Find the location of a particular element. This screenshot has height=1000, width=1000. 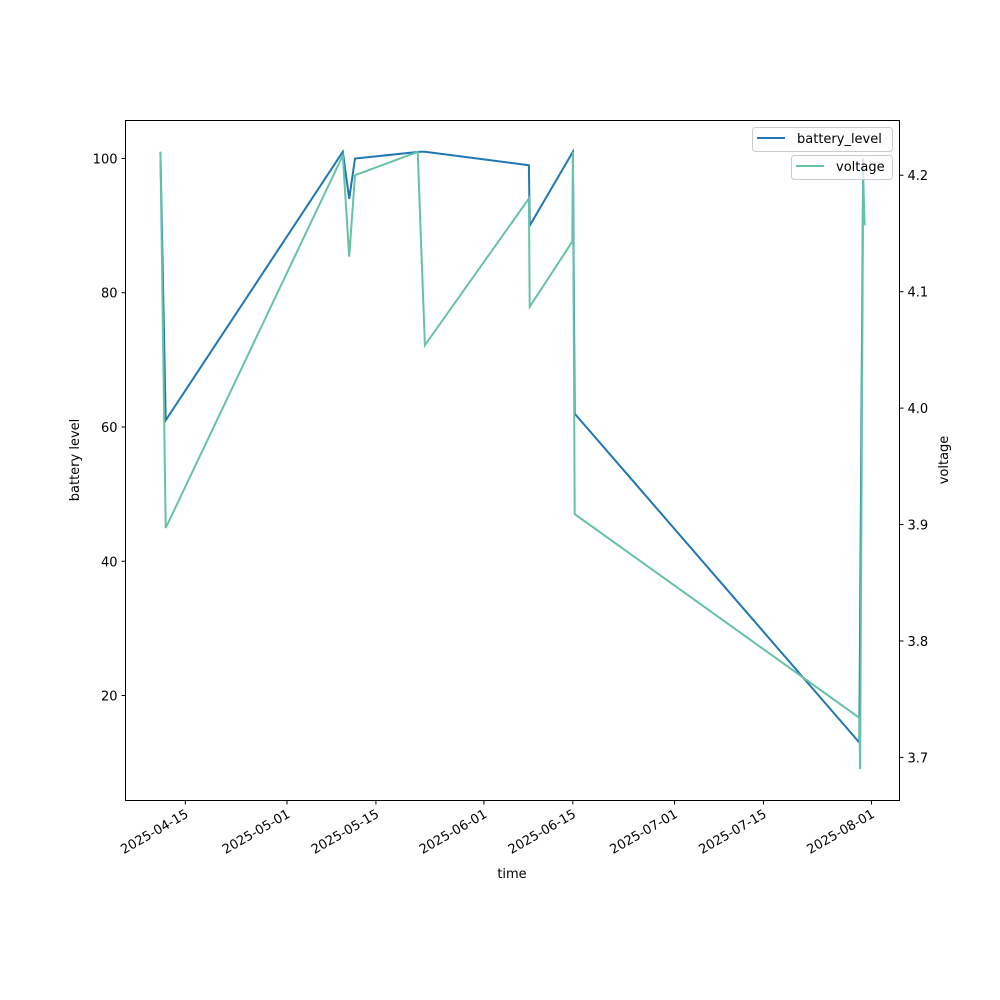

y2-tick-label: 4.0 is located at coordinates (918, 409).